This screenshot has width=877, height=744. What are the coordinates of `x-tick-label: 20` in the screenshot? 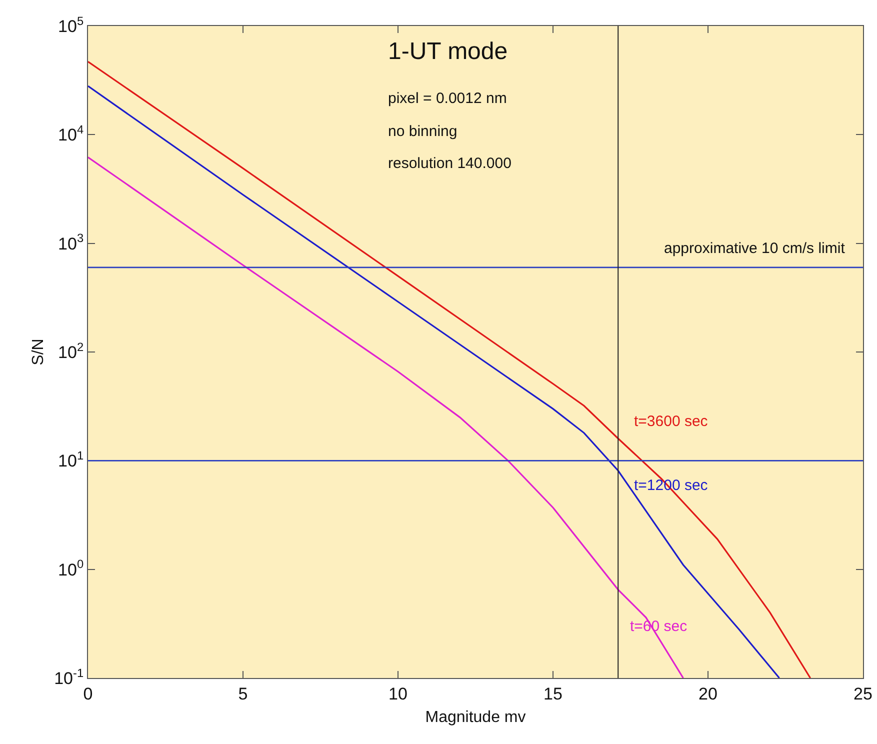 It's located at (708, 694).